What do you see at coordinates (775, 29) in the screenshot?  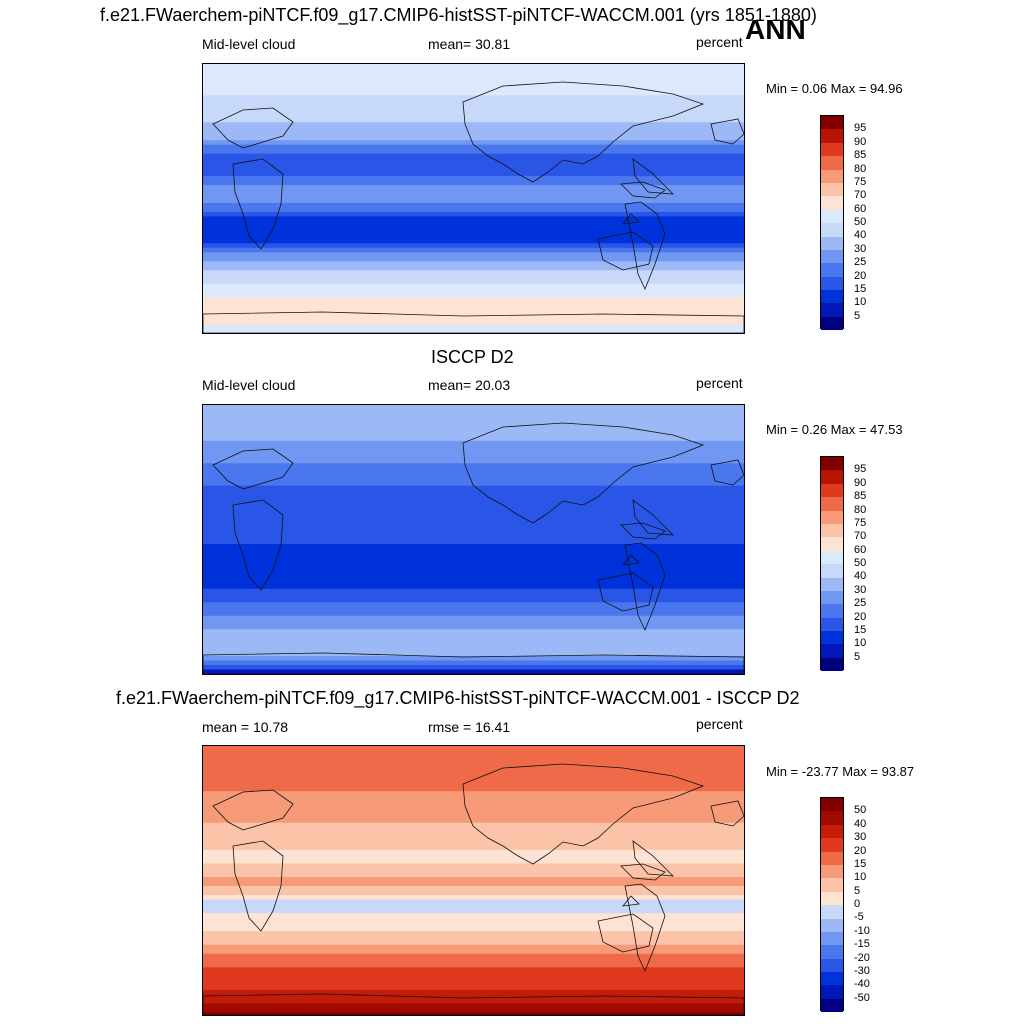 I see `season-label: ANN` at bounding box center [775, 29].